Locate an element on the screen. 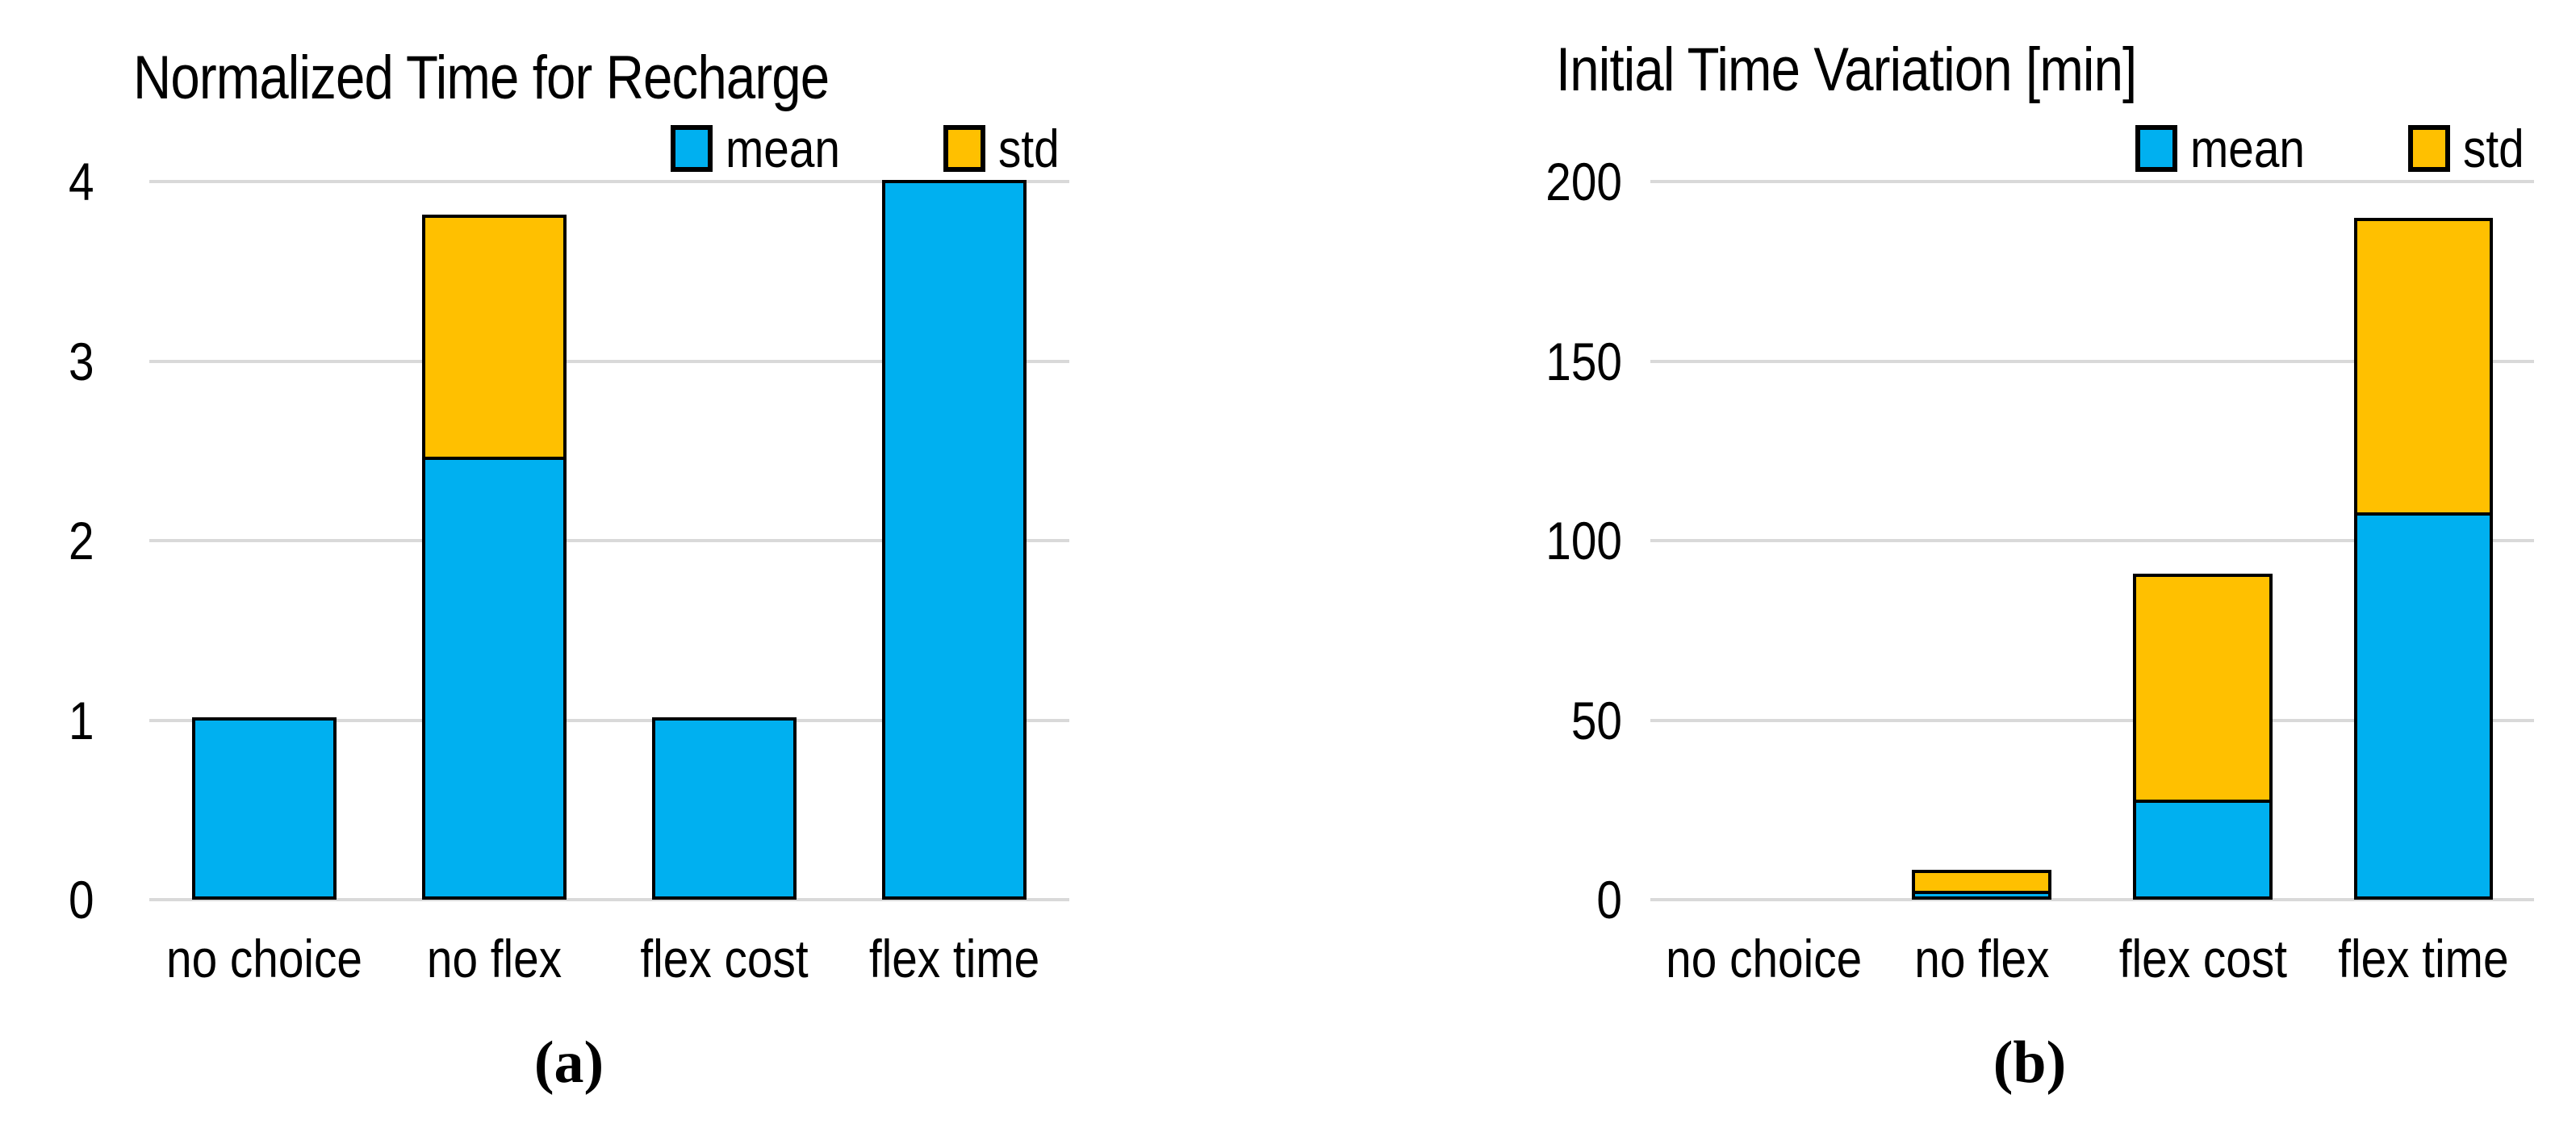 The width and height of the screenshot is (2576, 1128). legend-a: mean std is located at coordinates (869, 148).